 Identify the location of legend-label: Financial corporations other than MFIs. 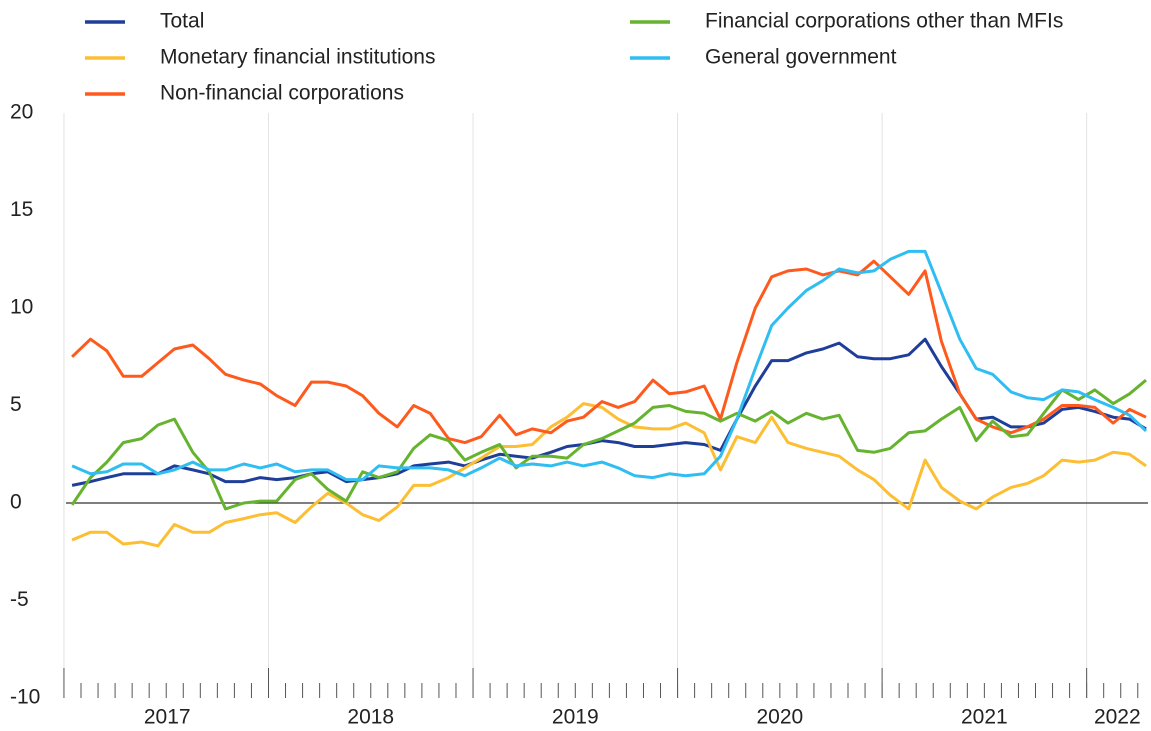
(884, 21).